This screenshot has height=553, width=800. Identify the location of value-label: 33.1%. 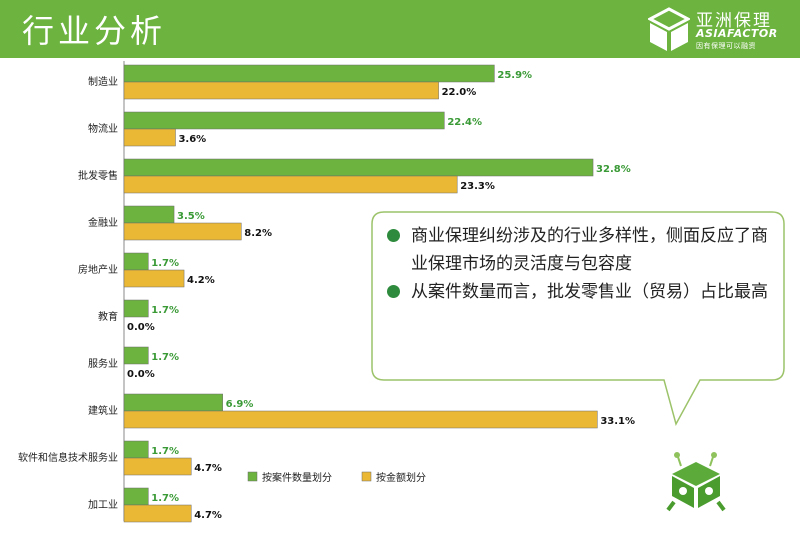
(617, 421).